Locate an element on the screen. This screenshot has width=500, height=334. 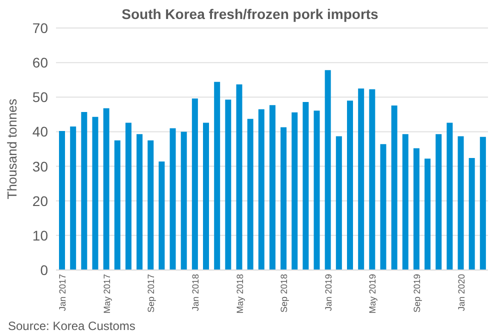
x-tick-label: Jan 2017 is located at coordinates (63, 293).